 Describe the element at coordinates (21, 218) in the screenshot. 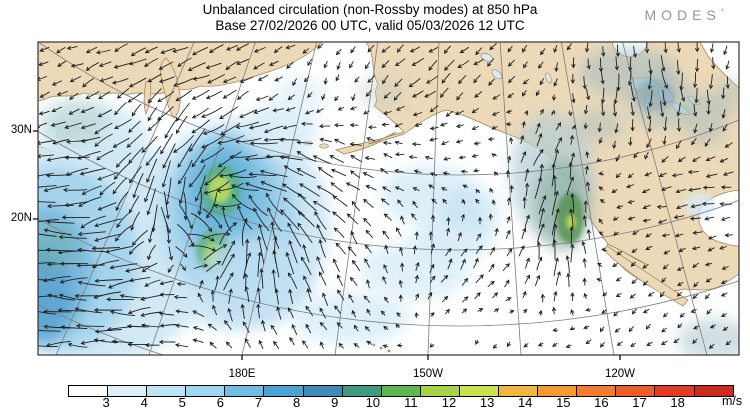

I see `lat-tick-label: 20N` at that location.